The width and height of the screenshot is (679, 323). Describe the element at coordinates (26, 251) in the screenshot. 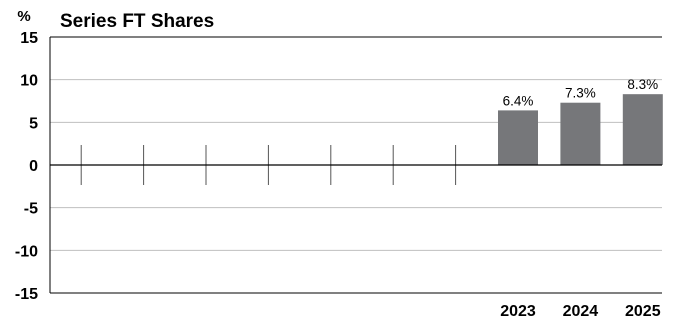

I see `y-tick-label: -10` at that location.